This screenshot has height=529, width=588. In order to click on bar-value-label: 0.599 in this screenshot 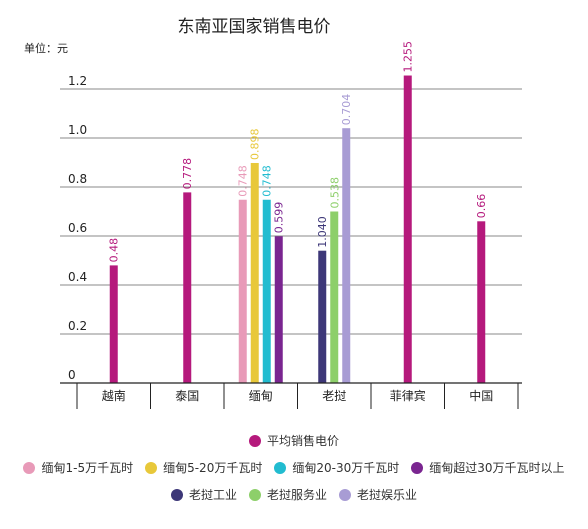, I will do `click(279, 218)`.